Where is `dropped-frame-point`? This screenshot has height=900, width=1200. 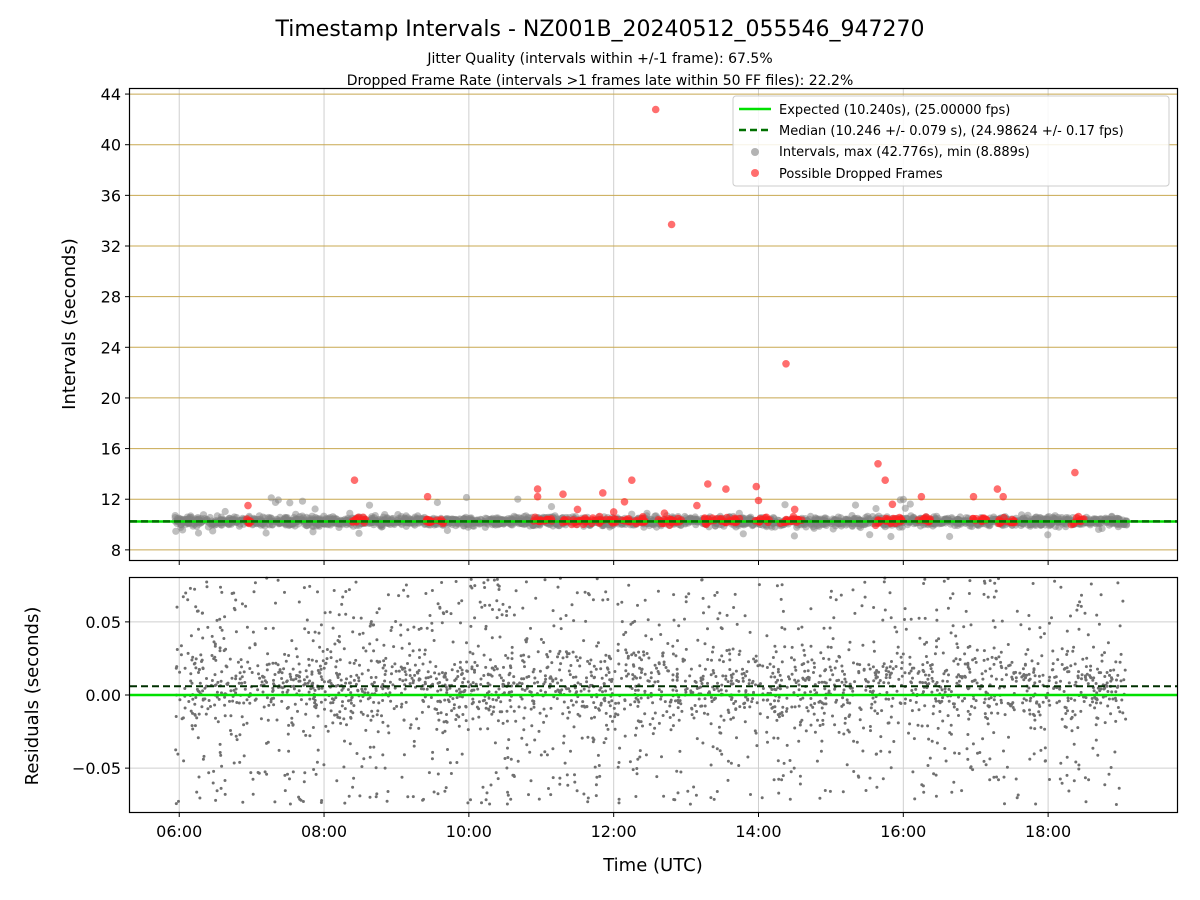
dropped-frame-point is located at coordinates (655, 109).